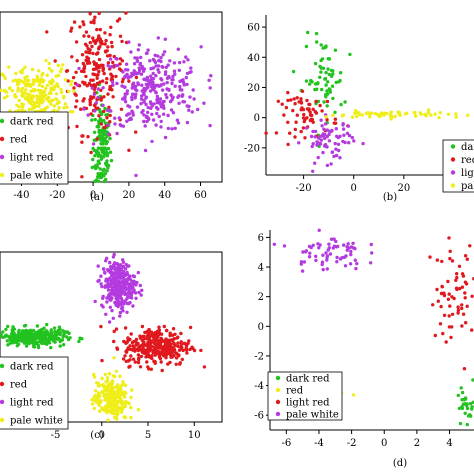  Describe the element at coordinates (458, 166) in the screenshot. I see `legend-box` at that location.